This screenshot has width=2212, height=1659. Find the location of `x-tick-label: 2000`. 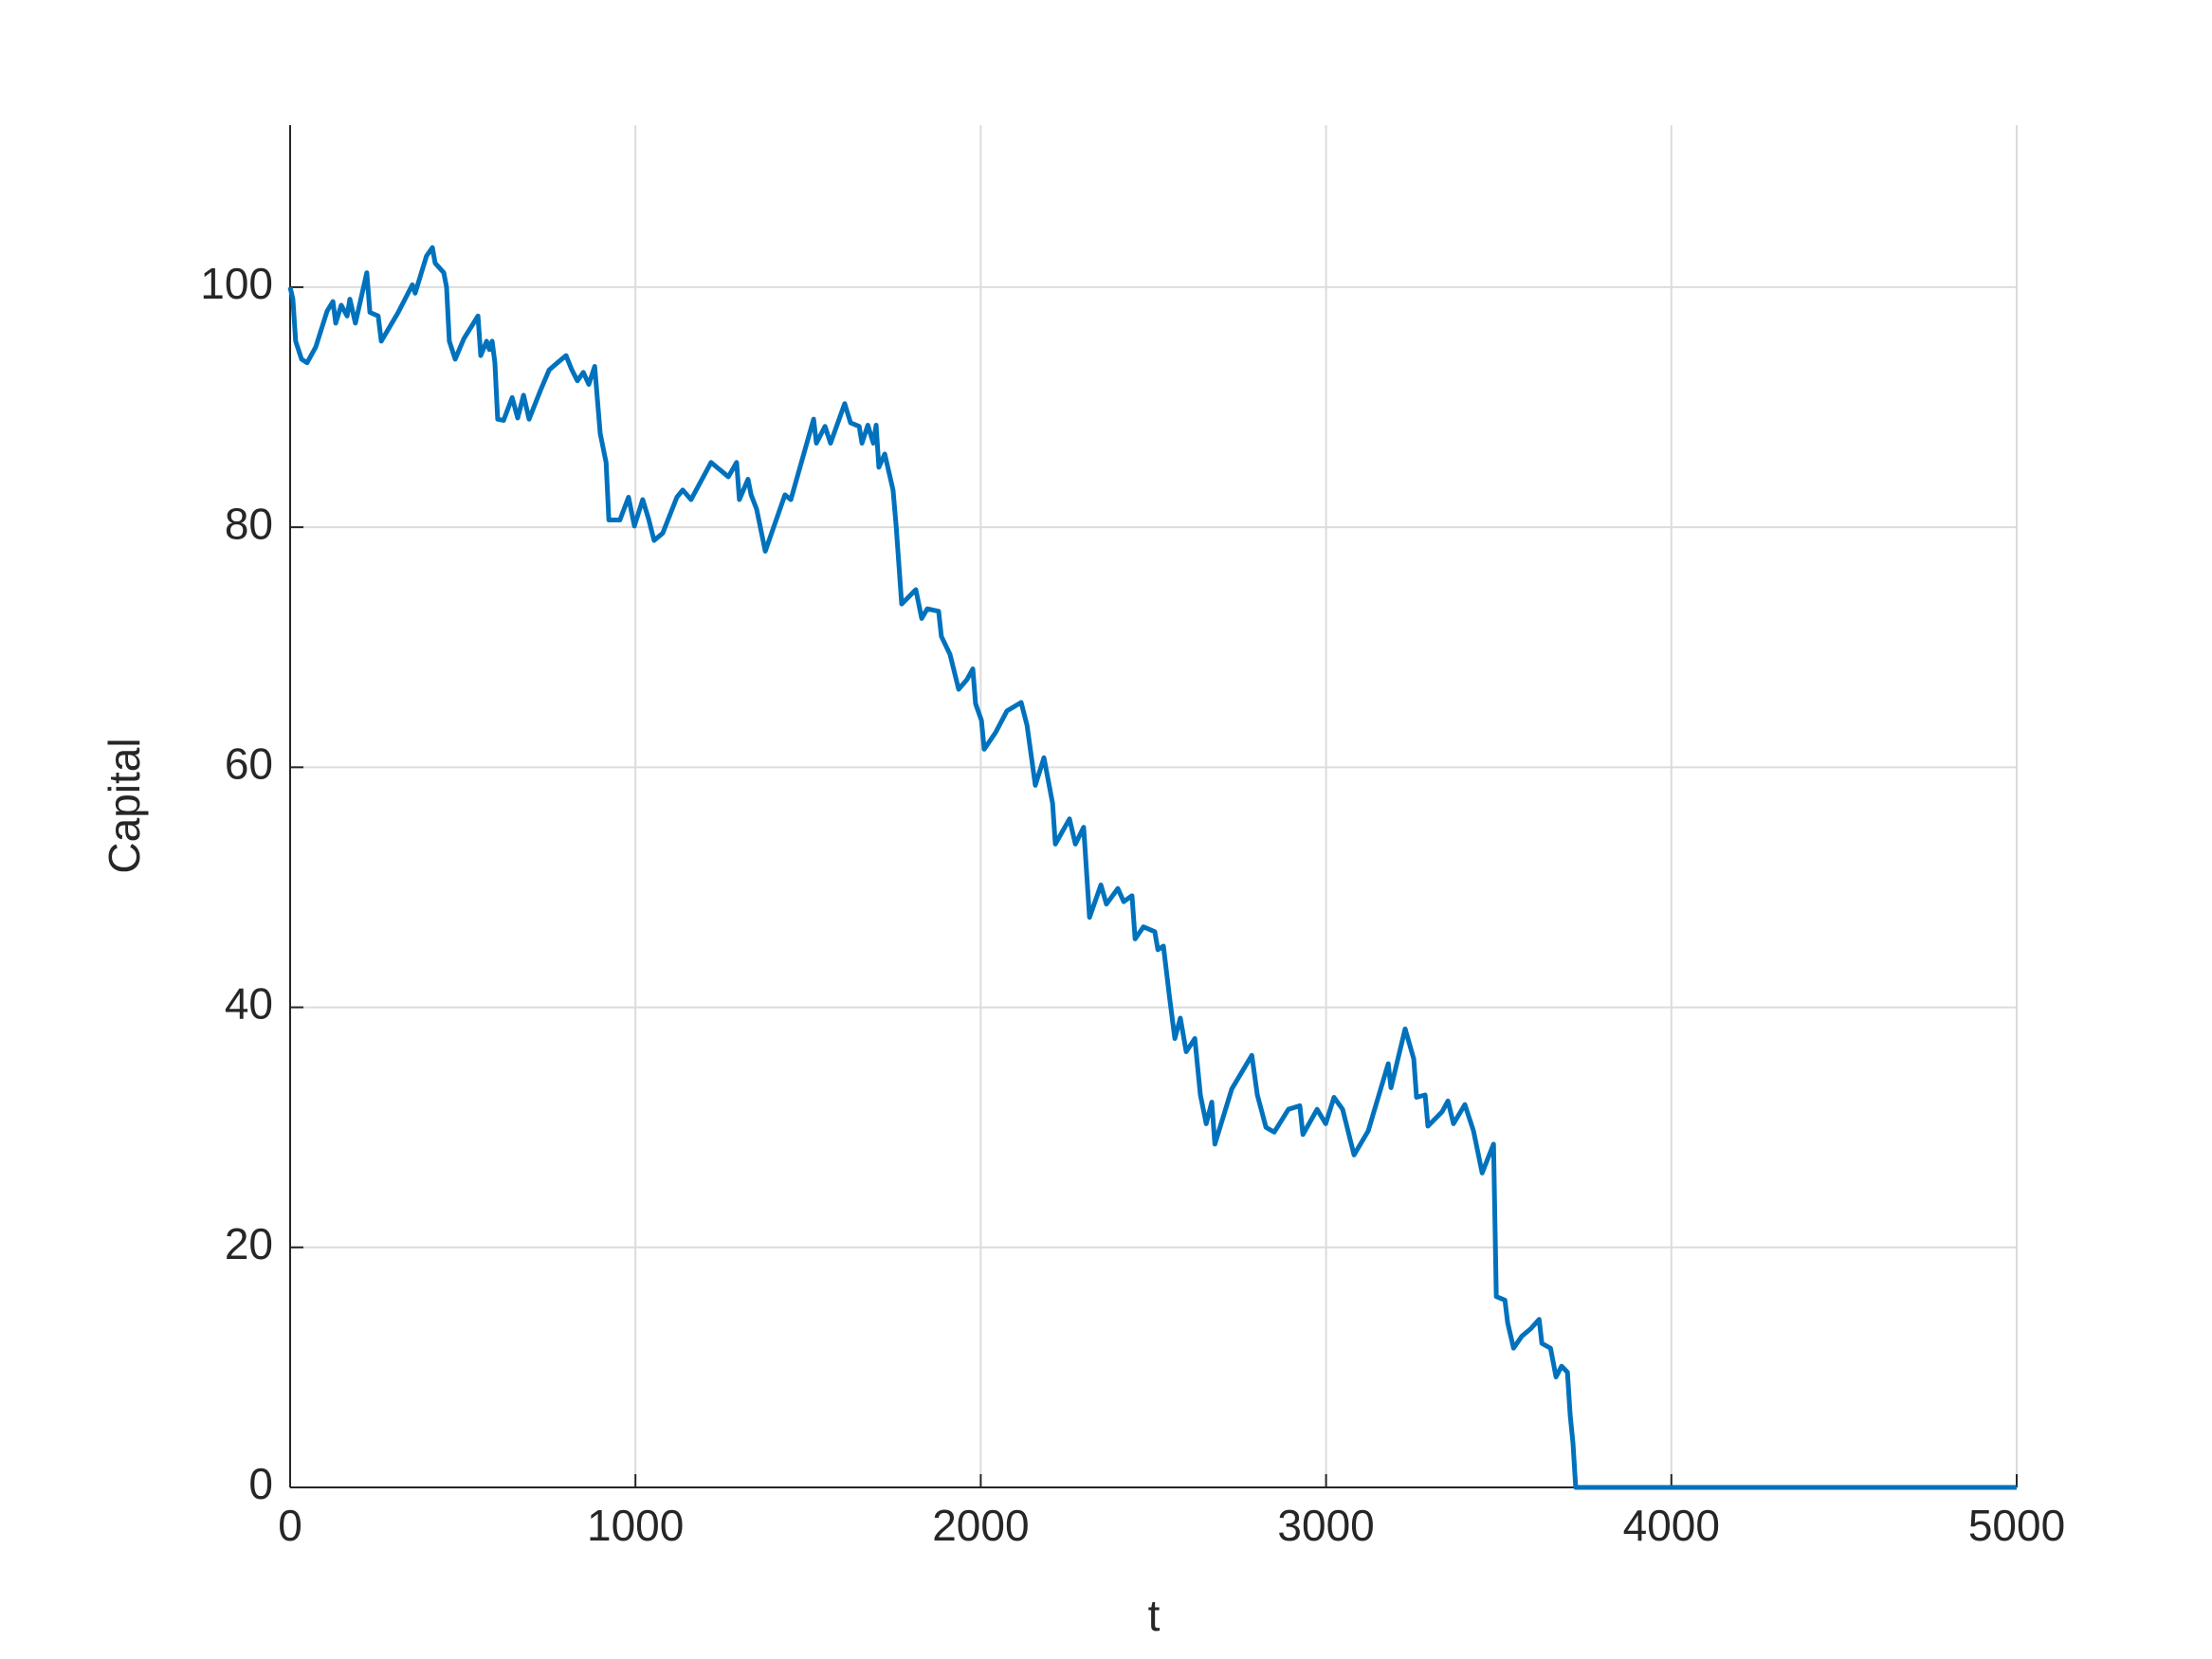

x-tick-label: 2000 is located at coordinates (980, 1525).